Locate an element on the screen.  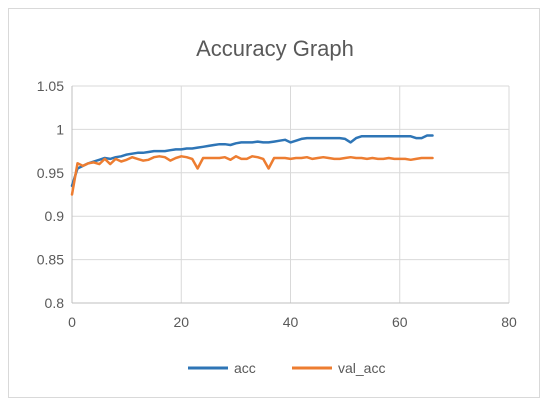
series-lines is located at coordinates (252, 165).